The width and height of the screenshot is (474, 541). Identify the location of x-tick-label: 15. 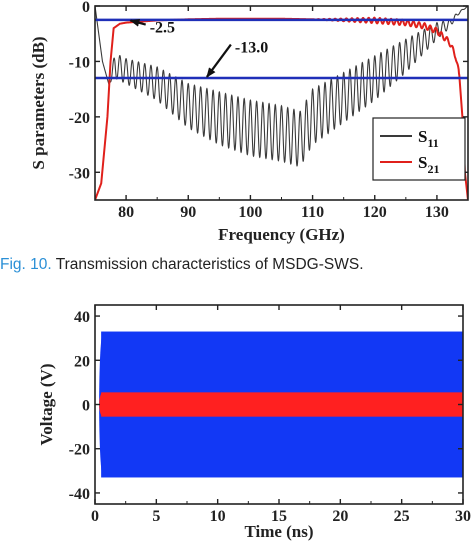
(279, 516).